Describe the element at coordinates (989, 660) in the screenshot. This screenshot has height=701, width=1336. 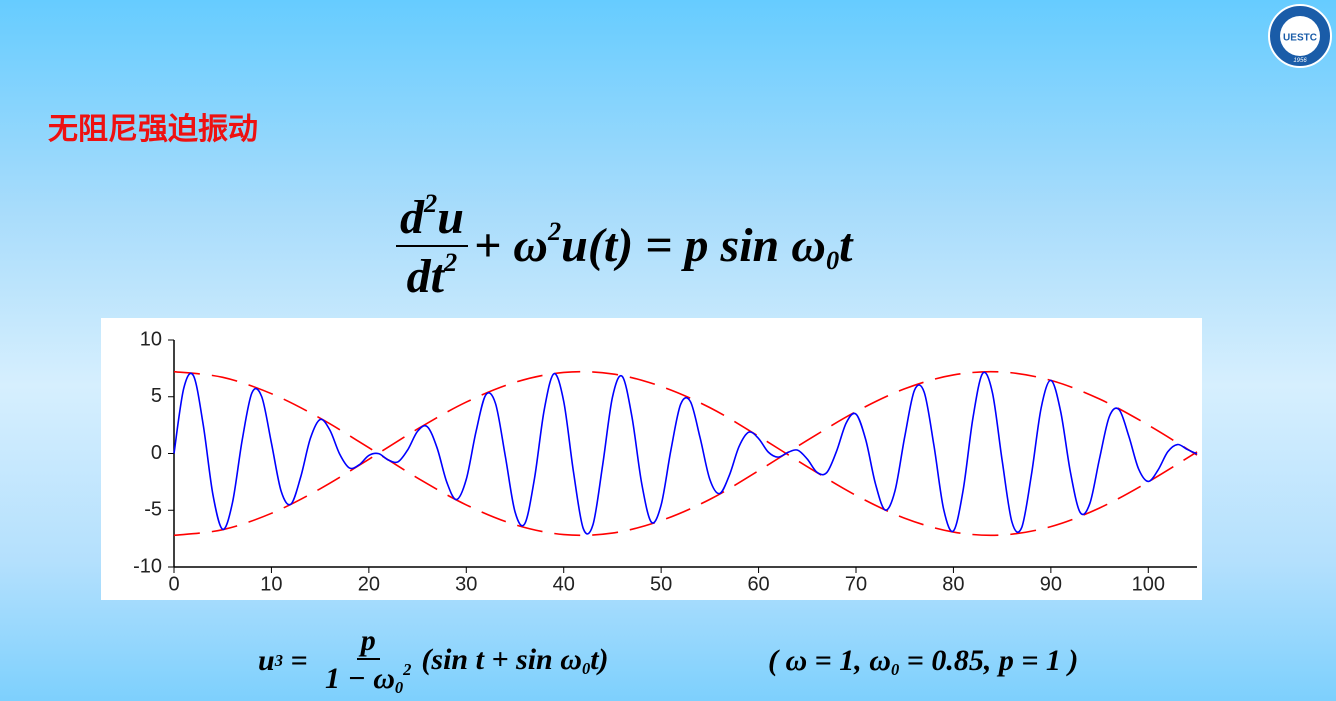
I see `equation-part: = 0.85, p = 1 )` at that location.